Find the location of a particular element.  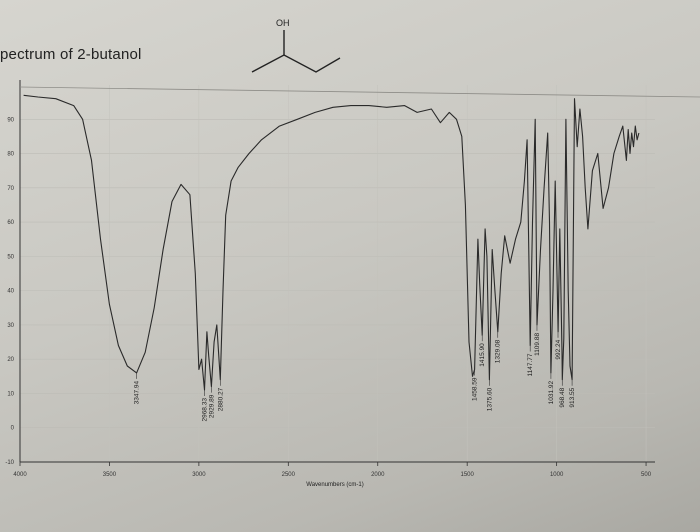

x-tick-label: 4000 is located at coordinates (20, 475).